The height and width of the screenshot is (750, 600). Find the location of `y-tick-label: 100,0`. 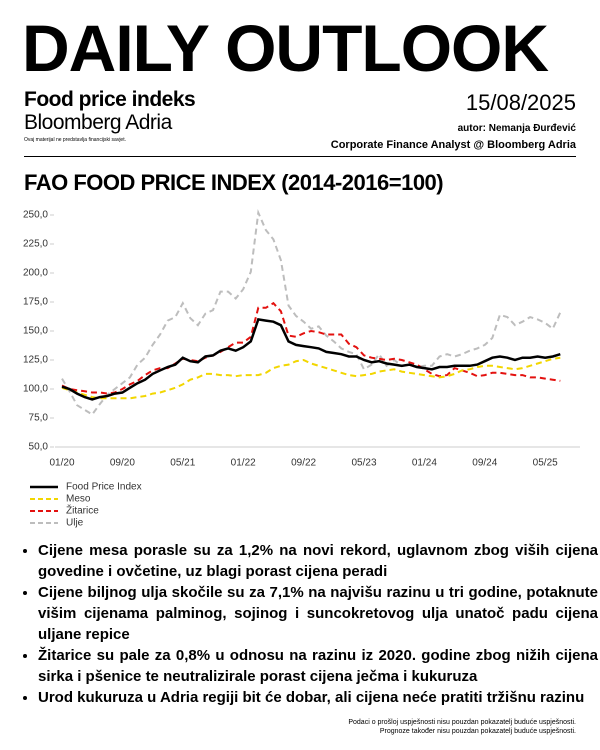

y-tick-label: 100,0 is located at coordinates (35, 389).